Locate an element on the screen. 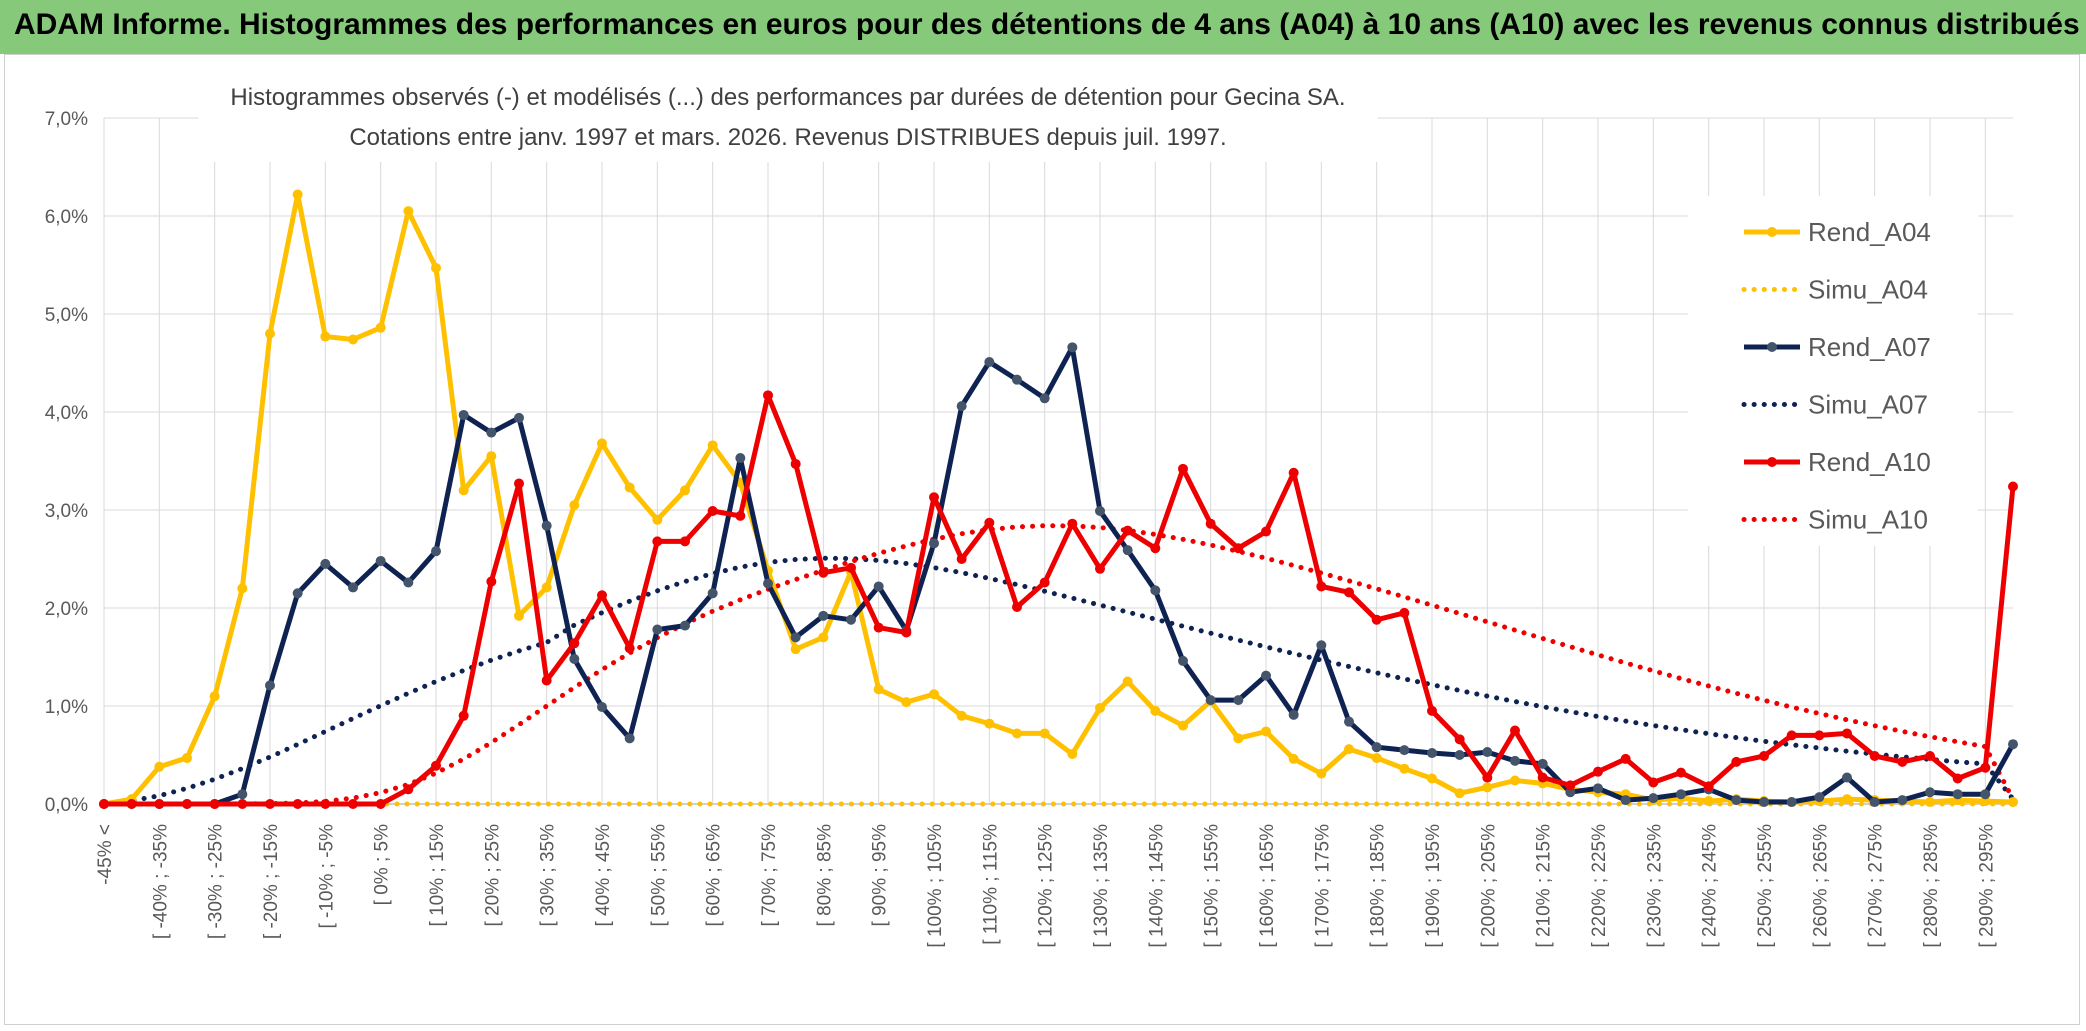  legend-background is located at coordinates (1833, 371).